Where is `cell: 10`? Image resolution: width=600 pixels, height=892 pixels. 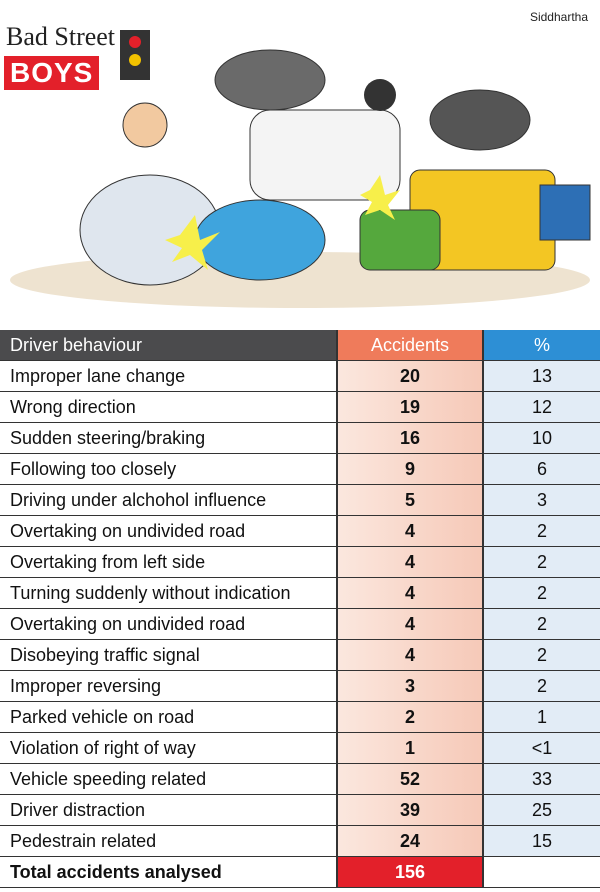 cell: 10 is located at coordinates (541, 438).